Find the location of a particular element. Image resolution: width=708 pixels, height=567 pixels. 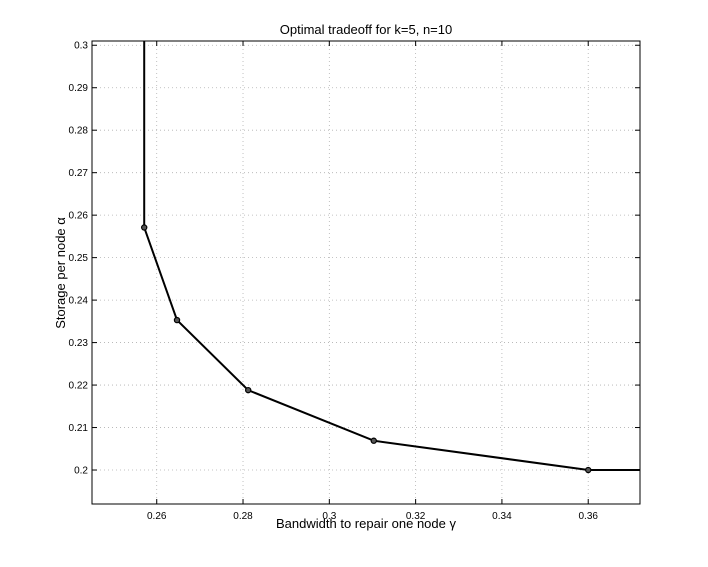

x-tick-label: 0.34 is located at coordinates (502, 516).